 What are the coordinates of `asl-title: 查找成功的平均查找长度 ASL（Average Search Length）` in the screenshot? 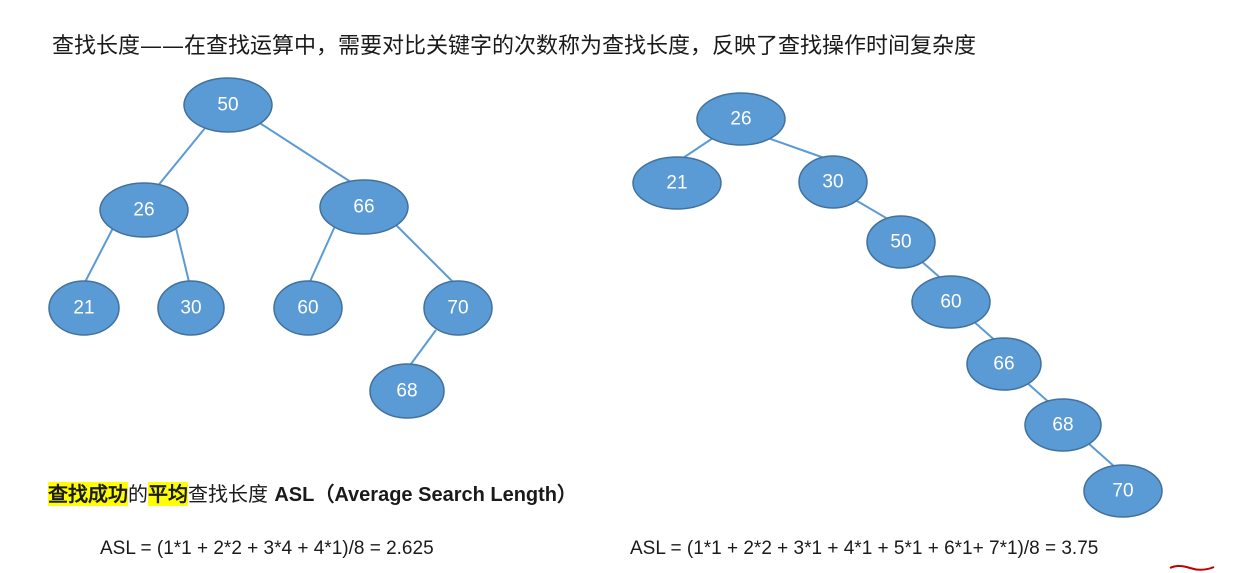 It's located at (312, 492).